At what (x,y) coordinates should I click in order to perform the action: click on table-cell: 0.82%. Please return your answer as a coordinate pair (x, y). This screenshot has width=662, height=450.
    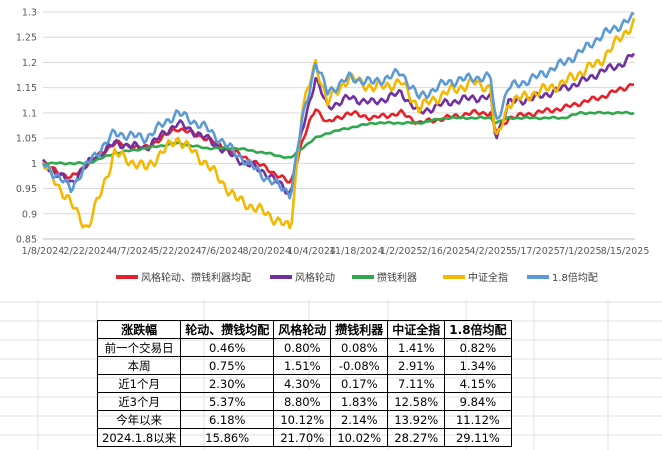
    Looking at the image, I should click on (478, 347).